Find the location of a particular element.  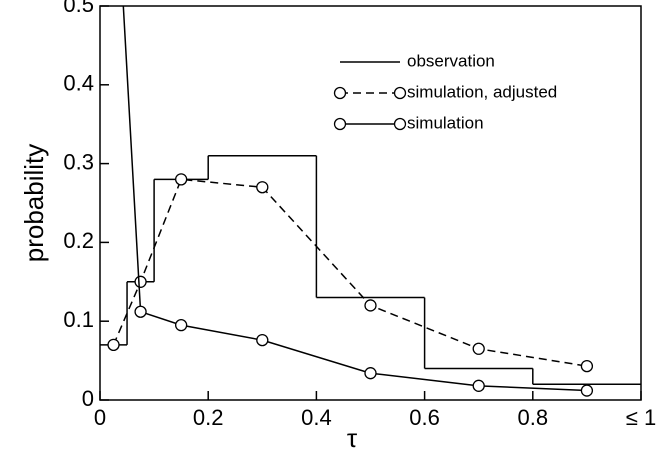

x-axis-label: τ is located at coordinates (352, 438).